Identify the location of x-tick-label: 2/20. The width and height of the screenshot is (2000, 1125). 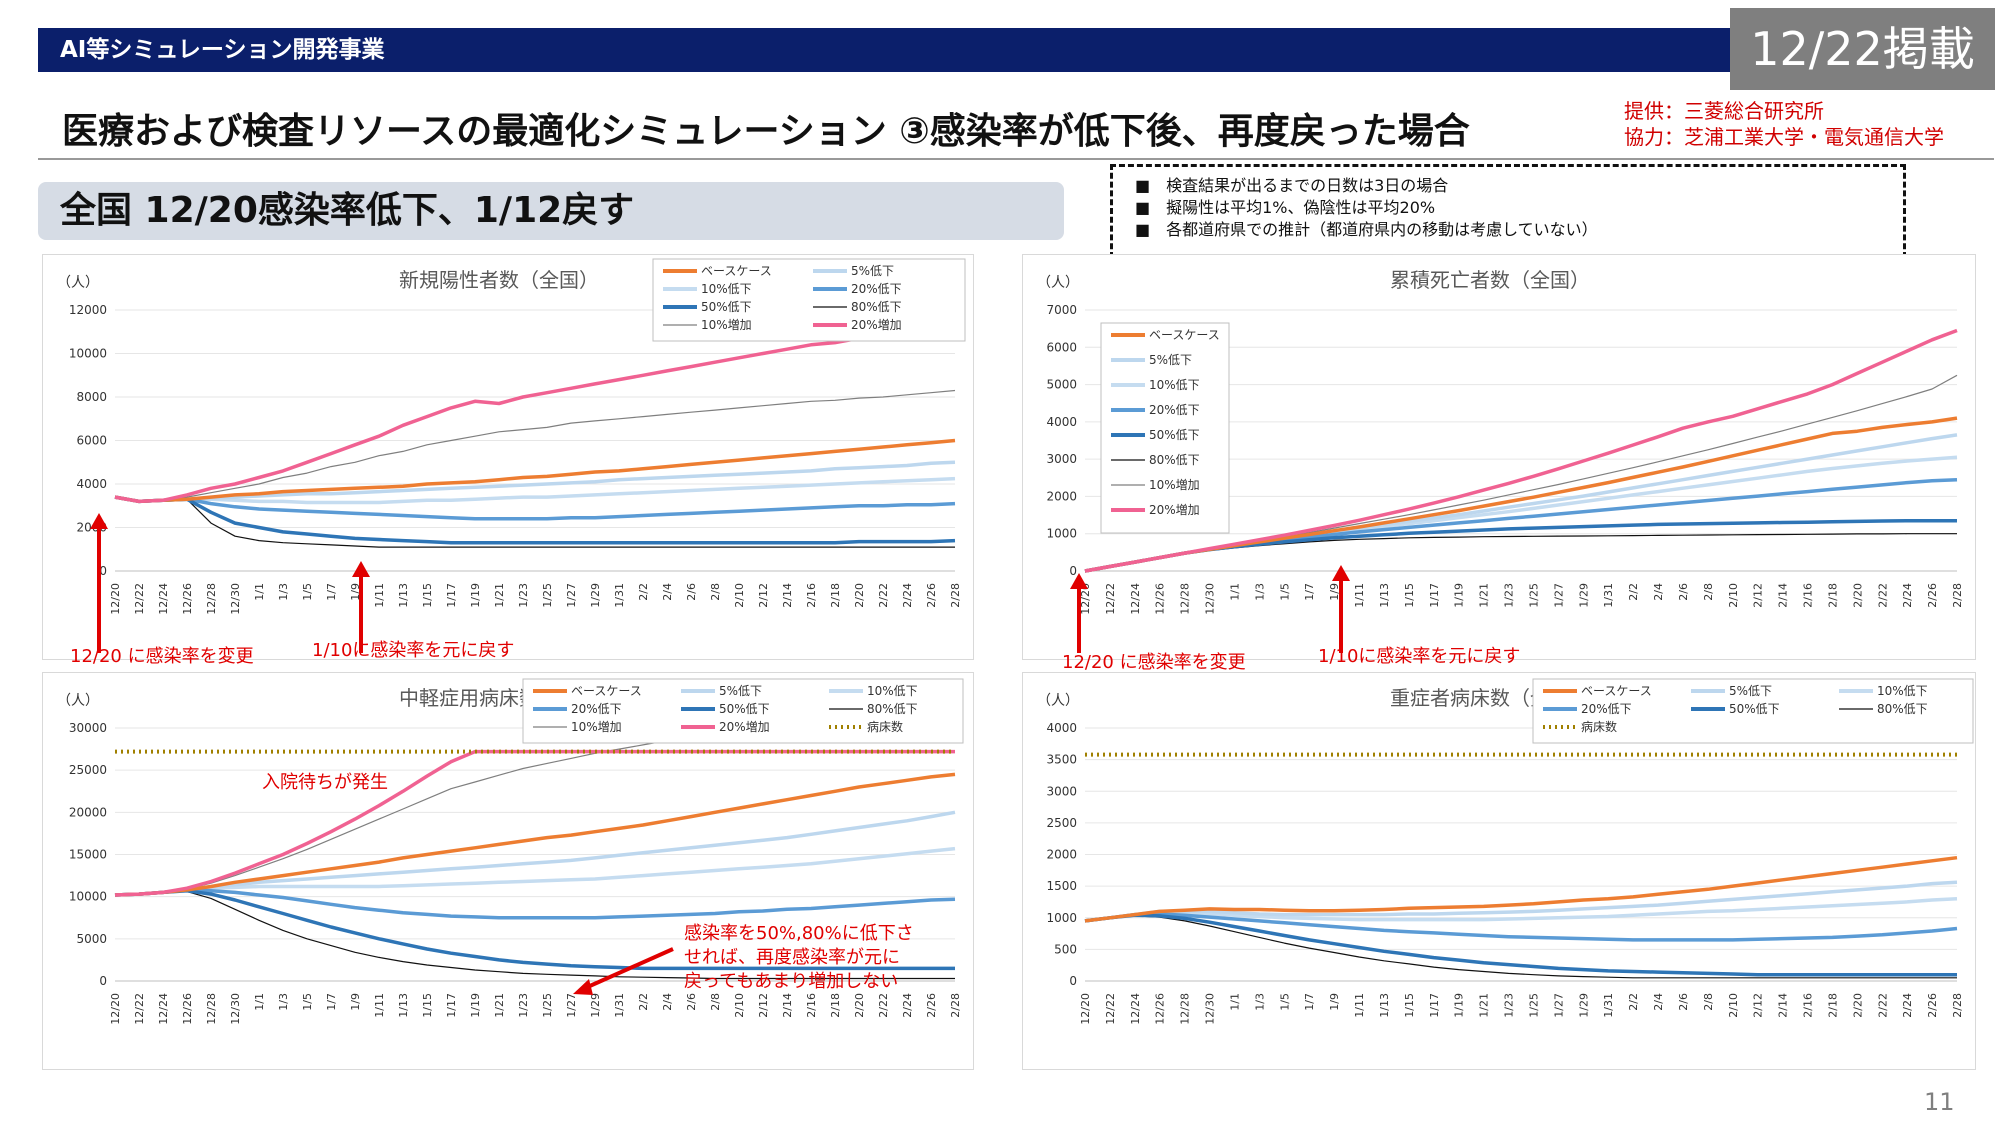
(859, 1005).